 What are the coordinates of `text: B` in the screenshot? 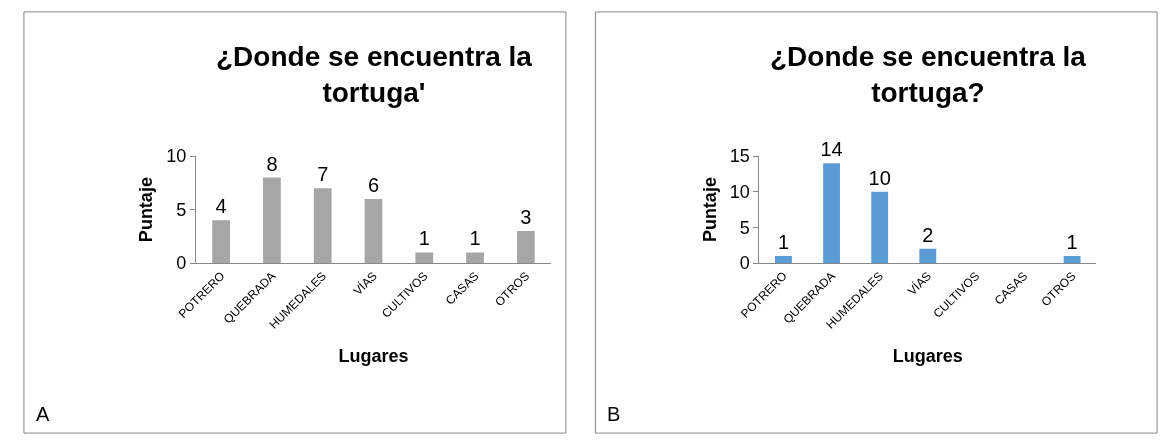 It's located at (614, 414).